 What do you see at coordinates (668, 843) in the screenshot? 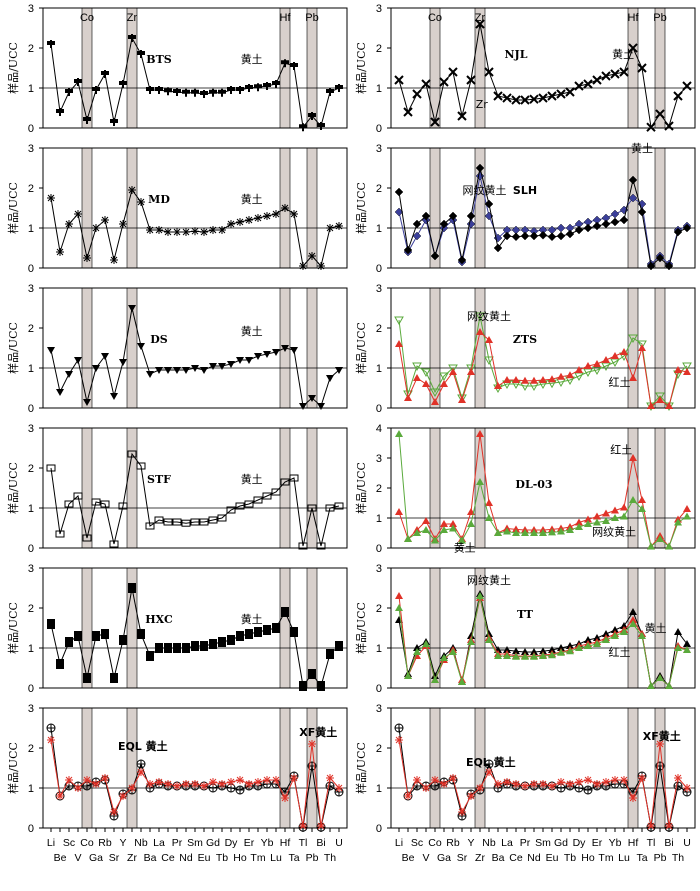
I see `x-tick-label-bi: Bi` at bounding box center [668, 843].